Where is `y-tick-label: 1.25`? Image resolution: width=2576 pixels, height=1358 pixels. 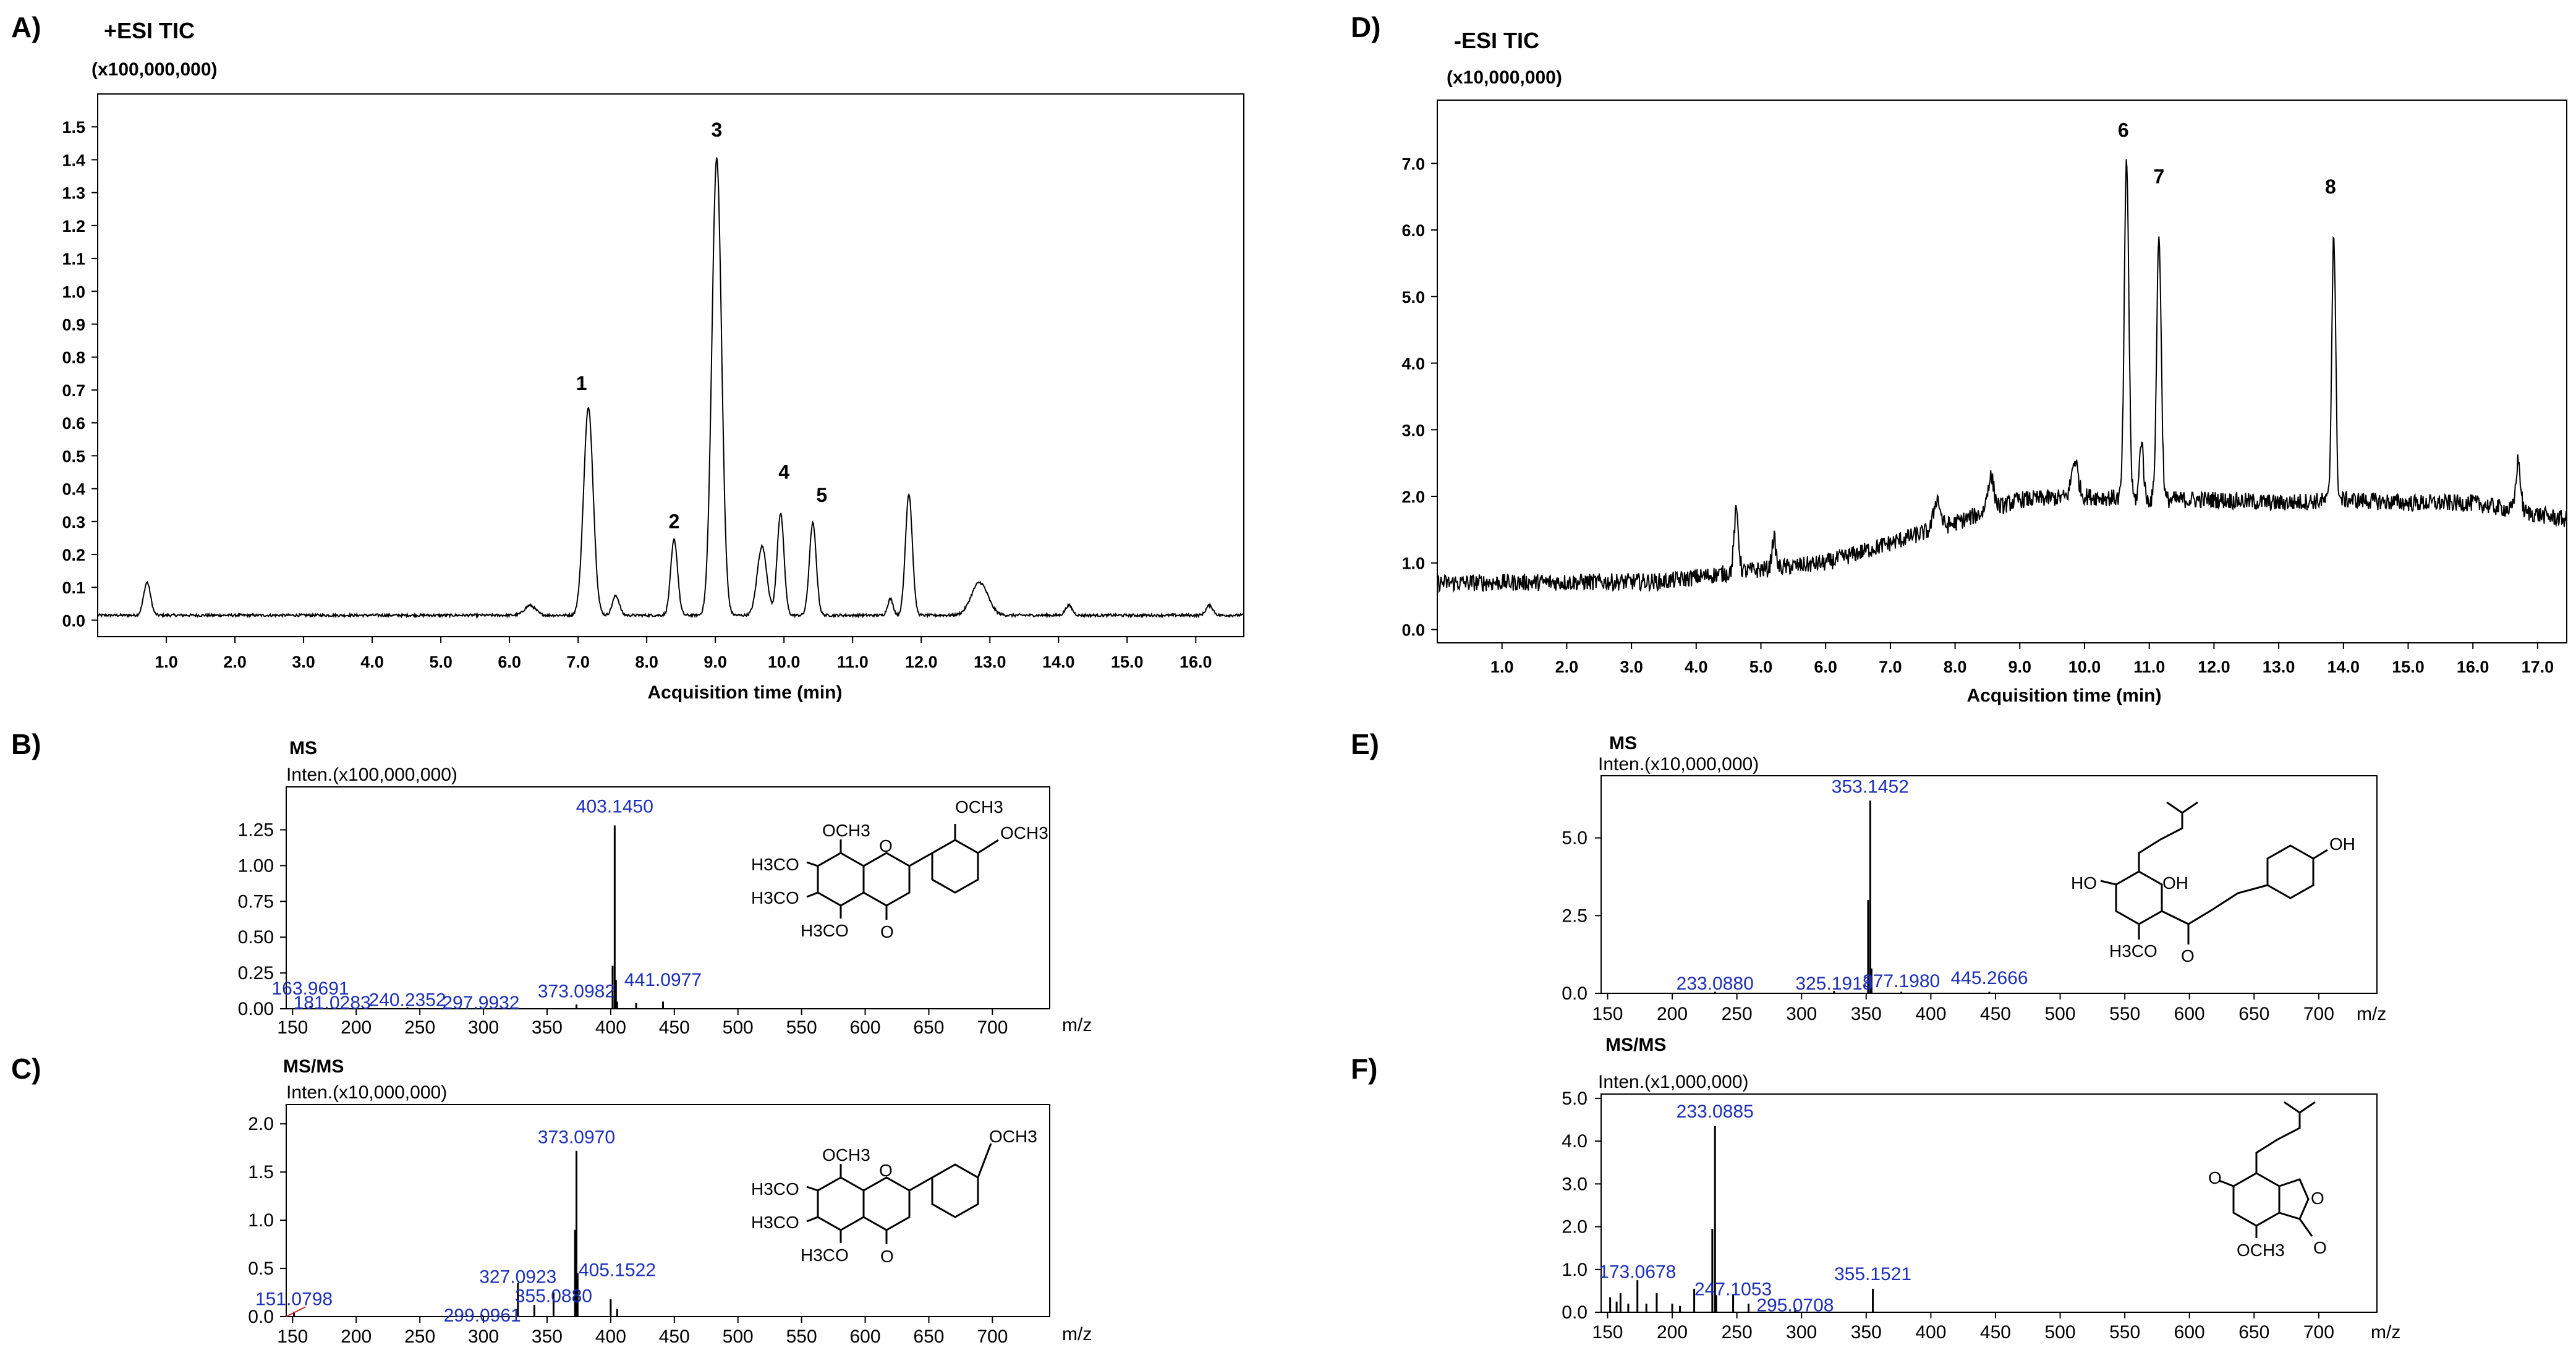
y-tick-label: 1.25 is located at coordinates (256, 830).